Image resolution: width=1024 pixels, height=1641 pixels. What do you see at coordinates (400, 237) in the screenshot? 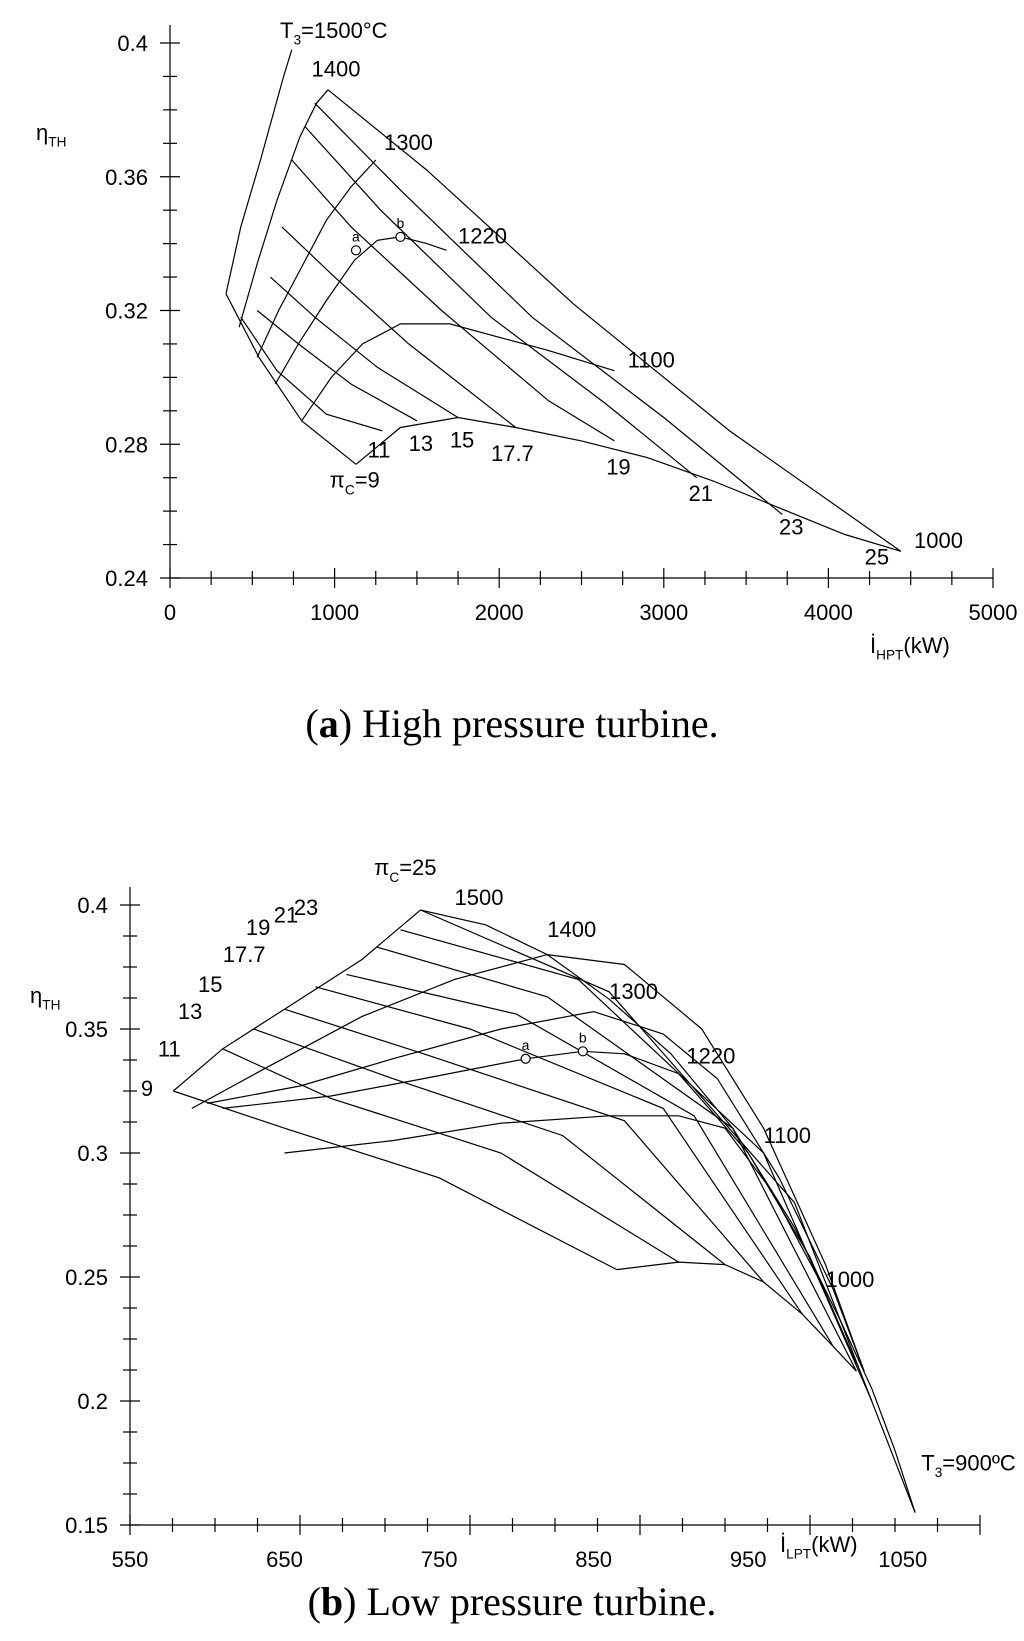
I see `chart-a-point-b` at bounding box center [400, 237].